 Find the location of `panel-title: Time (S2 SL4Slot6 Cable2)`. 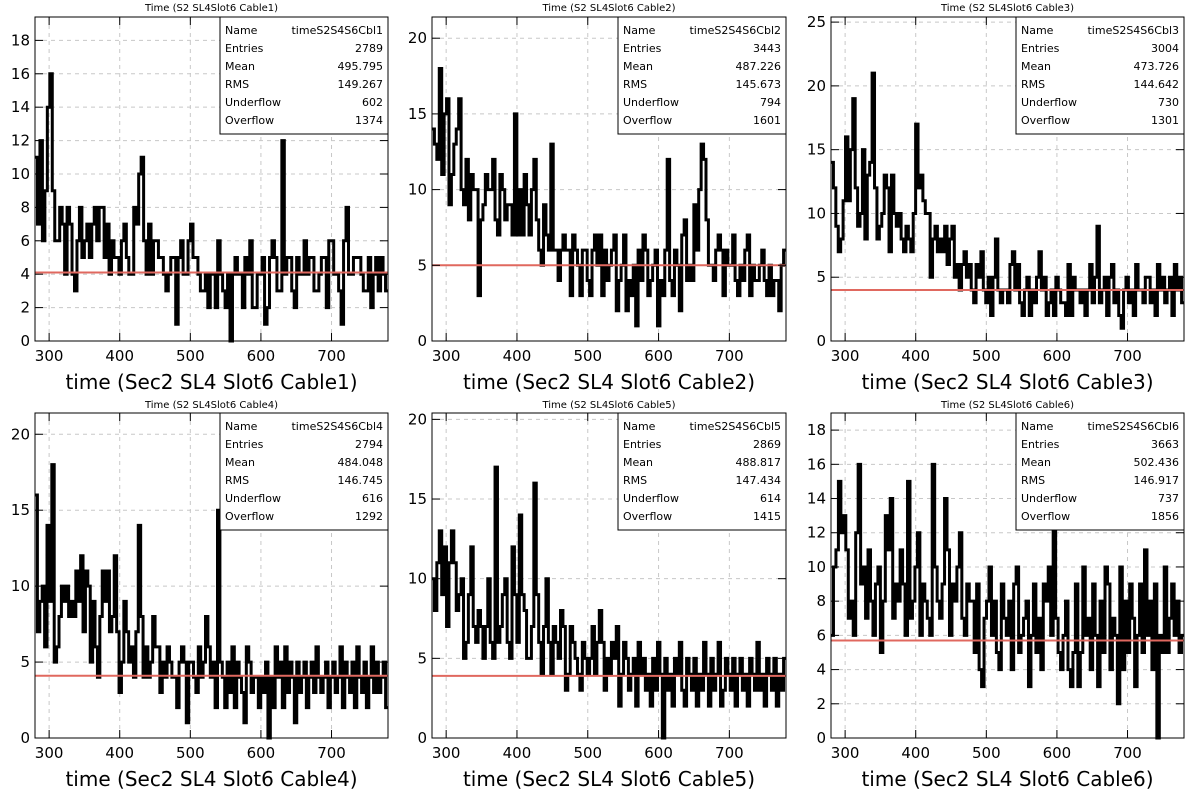

panel-title: Time (S2 SL4Slot6 Cable2) is located at coordinates (608, 8).